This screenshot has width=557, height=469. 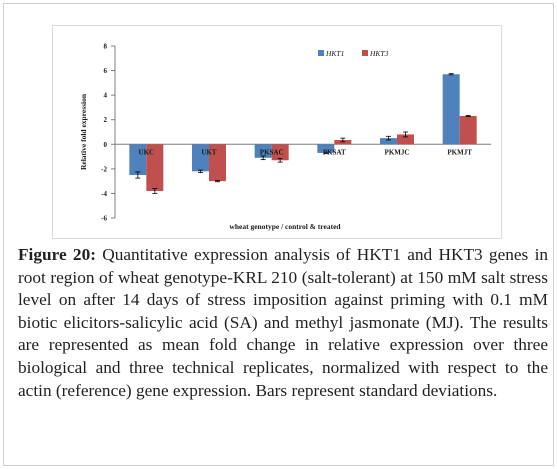 What do you see at coordinates (379, 53) in the screenshot?
I see `legend-label-hkt3: HKT3` at bounding box center [379, 53].